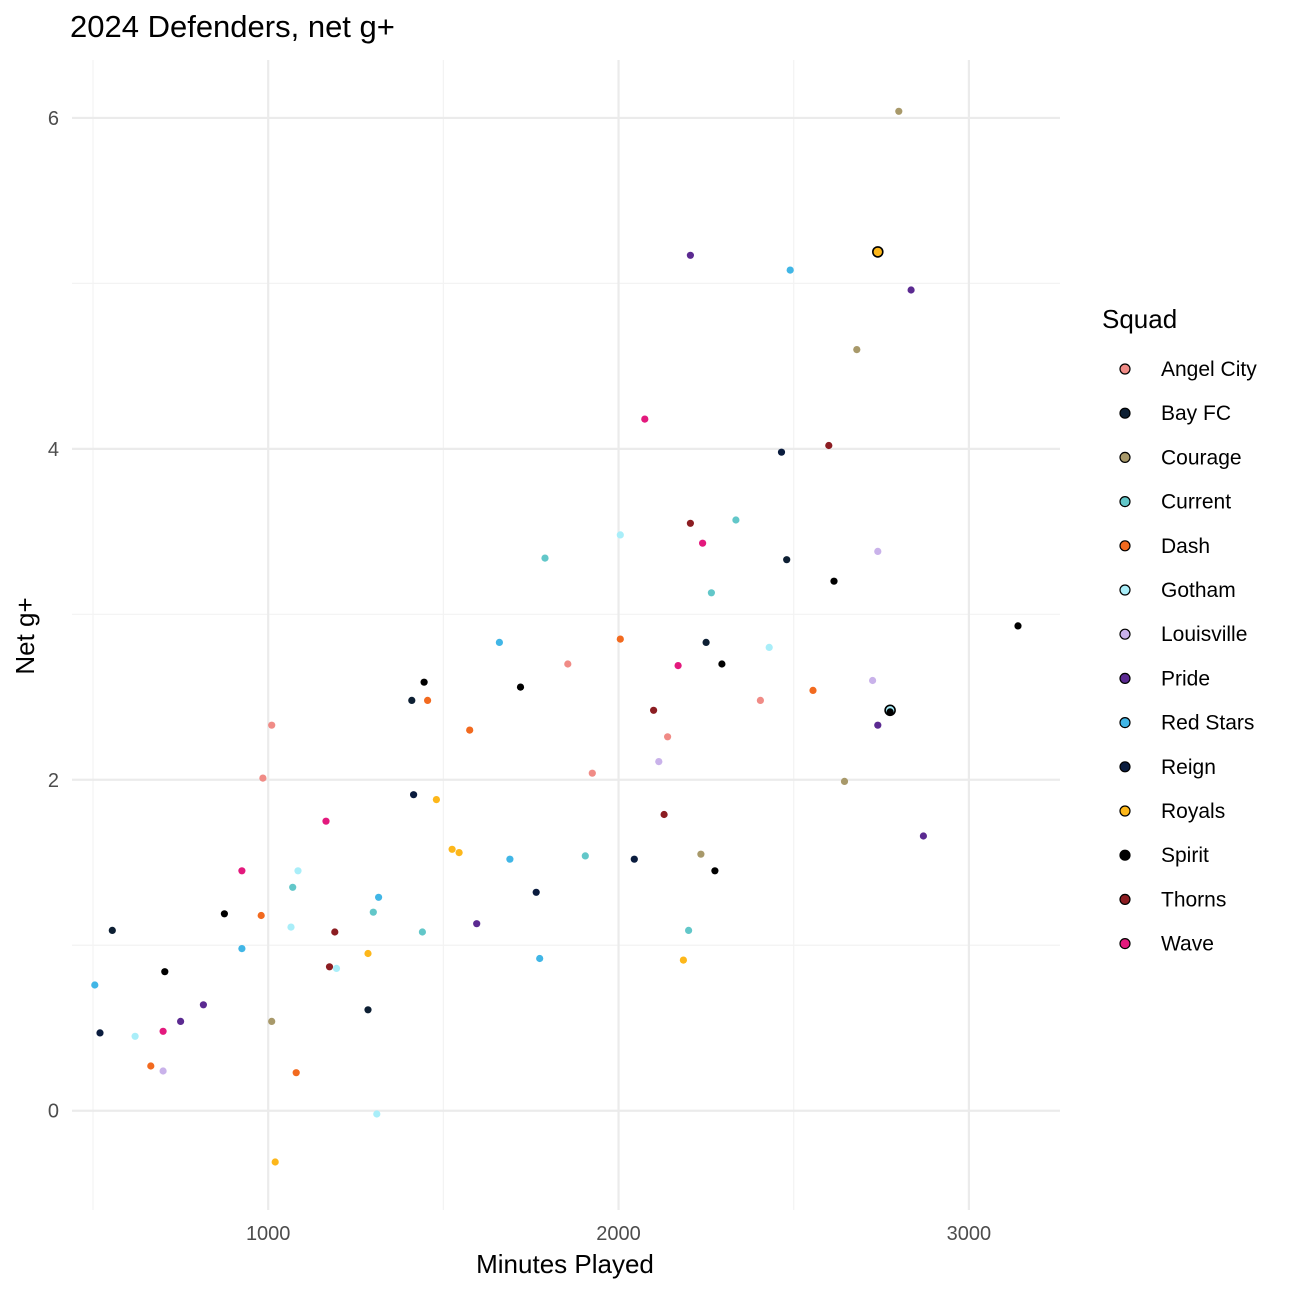 The image size is (1292, 1292). I want to click on legend-label: Spirit, so click(1185, 855).